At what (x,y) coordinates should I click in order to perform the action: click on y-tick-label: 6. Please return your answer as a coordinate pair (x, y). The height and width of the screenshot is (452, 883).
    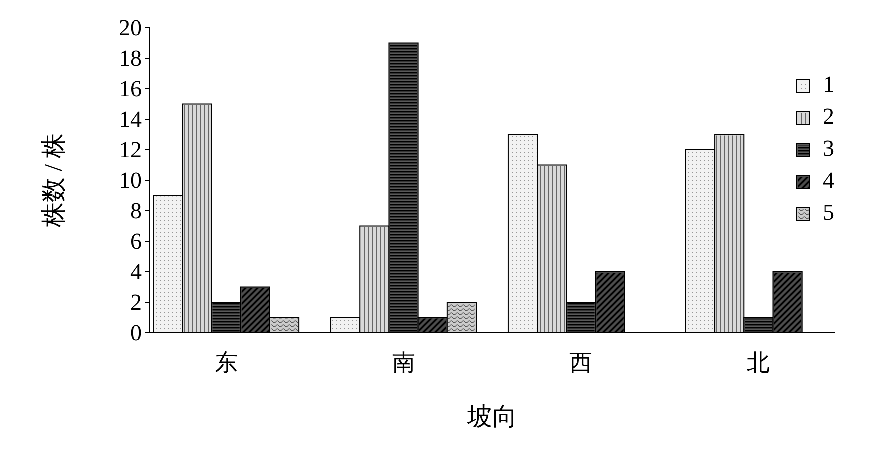
    Looking at the image, I should click on (136, 241).